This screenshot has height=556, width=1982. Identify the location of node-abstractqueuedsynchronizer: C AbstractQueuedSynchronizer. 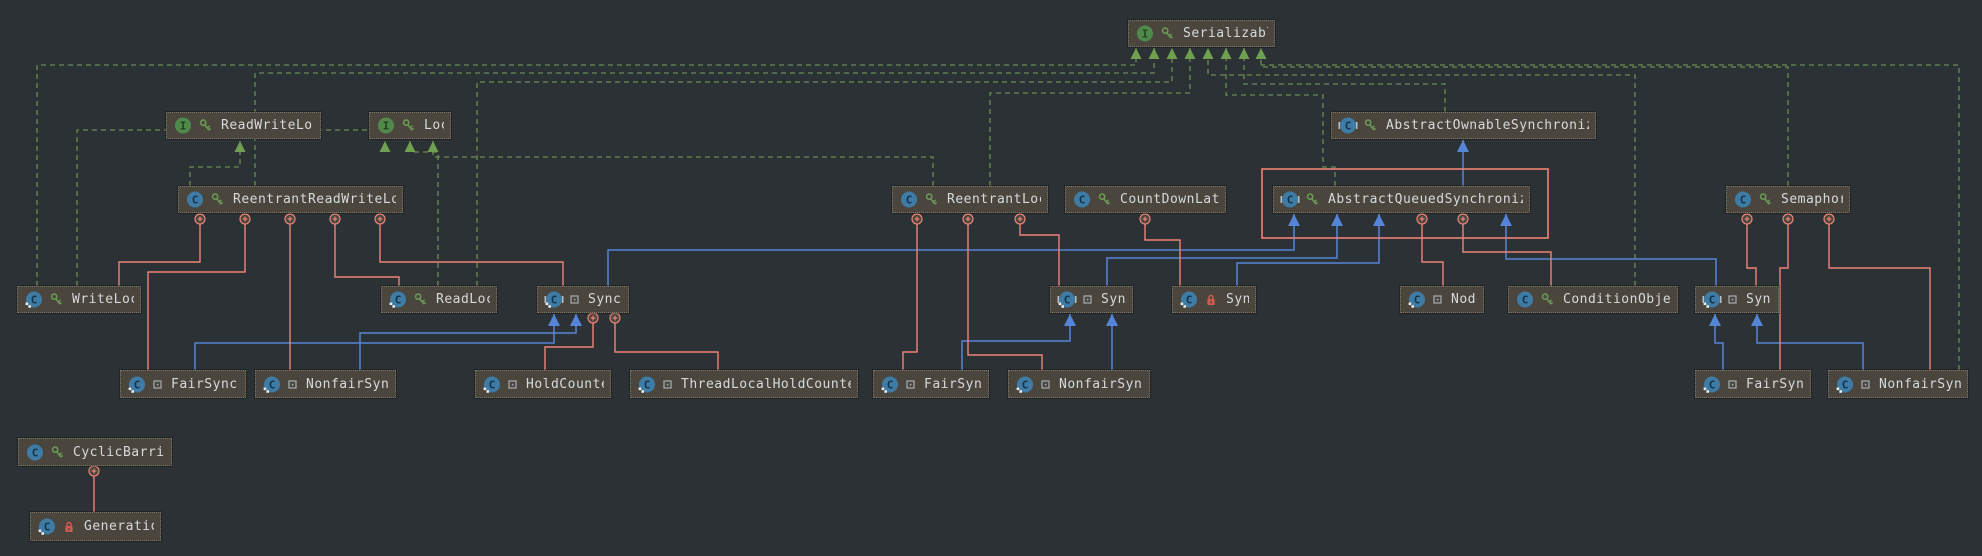
(1401, 199).